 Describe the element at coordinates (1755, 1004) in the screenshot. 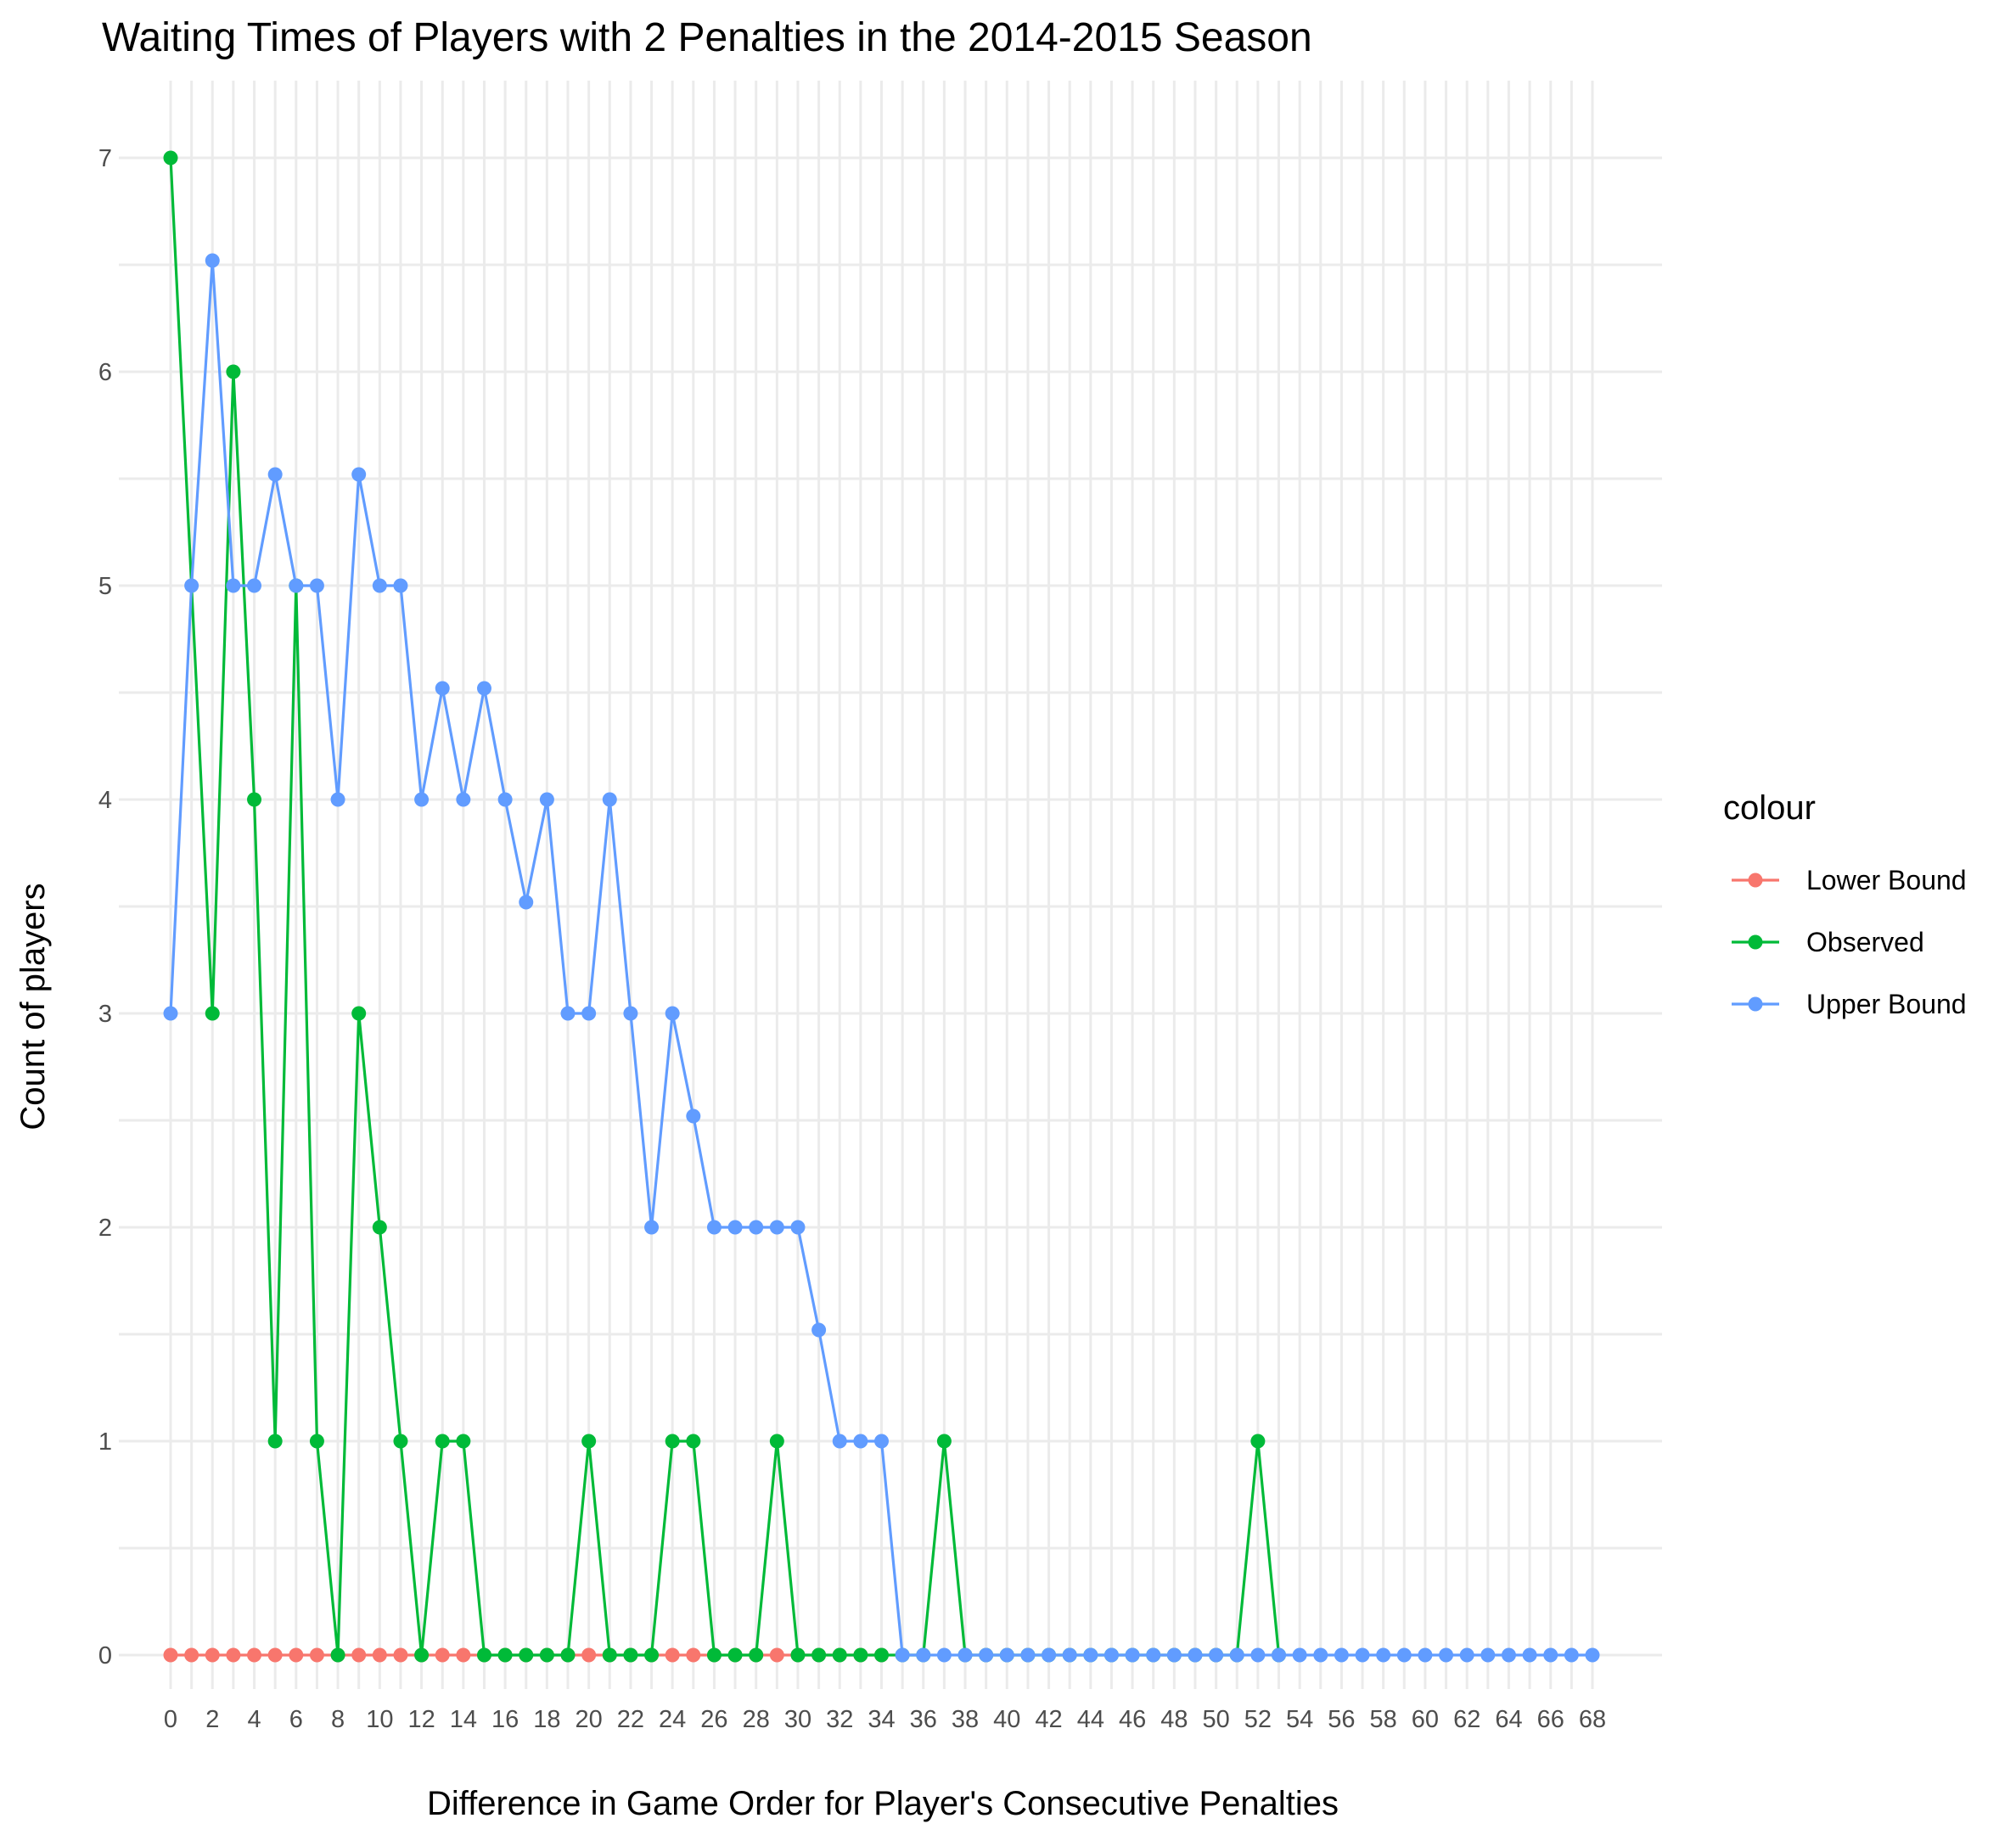

I see `legend-key-point` at that location.